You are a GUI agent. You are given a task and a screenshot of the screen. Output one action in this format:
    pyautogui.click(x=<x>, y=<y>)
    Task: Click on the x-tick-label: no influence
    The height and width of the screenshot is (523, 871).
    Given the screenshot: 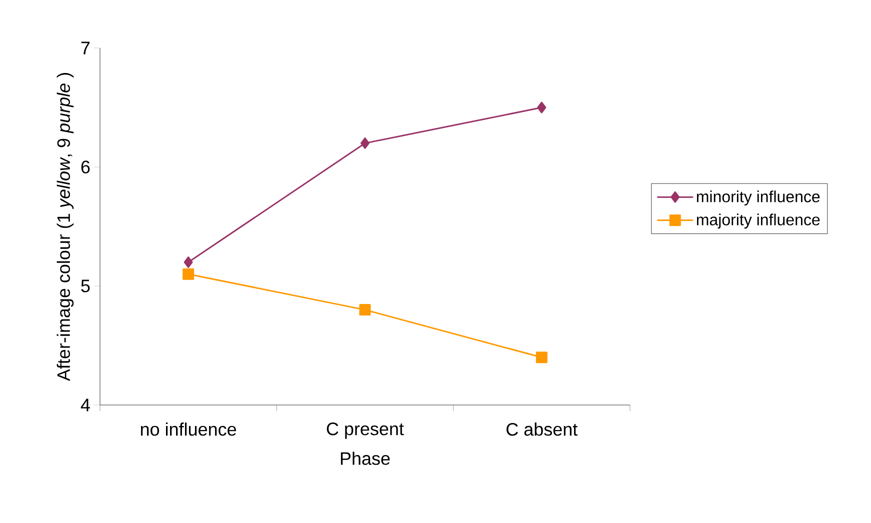 What is the action you would take?
    pyautogui.click(x=188, y=429)
    